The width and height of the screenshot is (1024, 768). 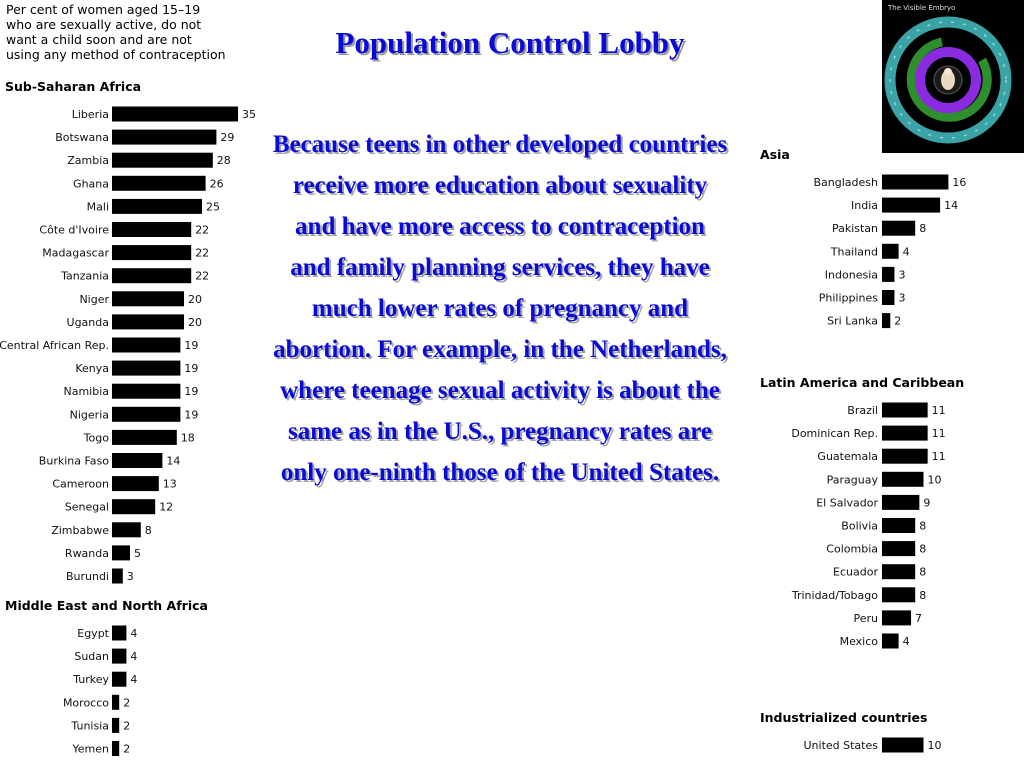 What do you see at coordinates (202, 276) in the screenshot?
I see `bar-value-tanzania: 22` at bounding box center [202, 276].